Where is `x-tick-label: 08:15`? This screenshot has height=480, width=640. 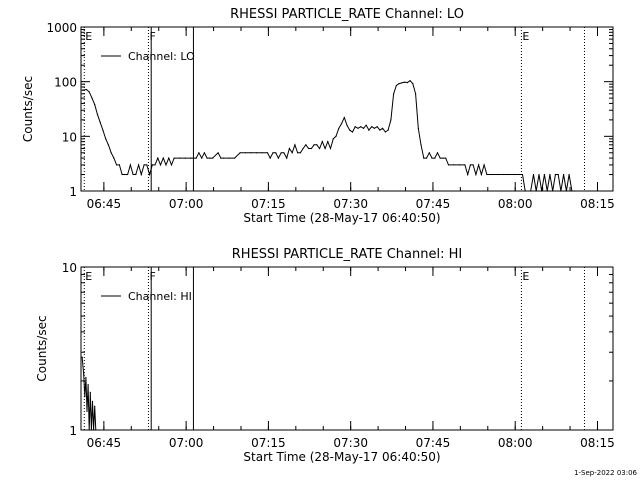
x-tick-label: 08:15 is located at coordinates (597, 443).